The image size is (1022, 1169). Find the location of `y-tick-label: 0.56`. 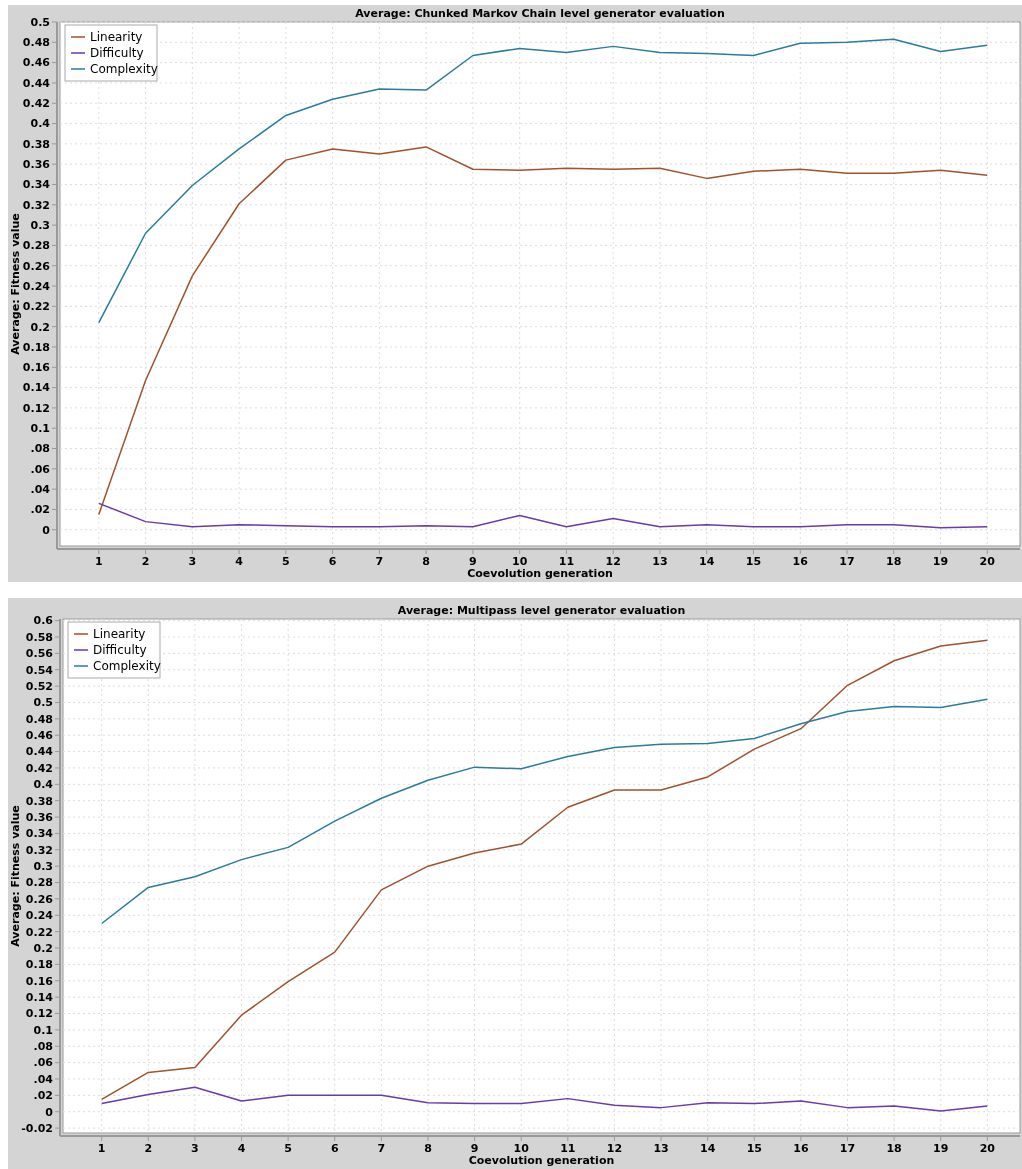

y-tick-label: 0.56 is located at coordinates (39, 654).